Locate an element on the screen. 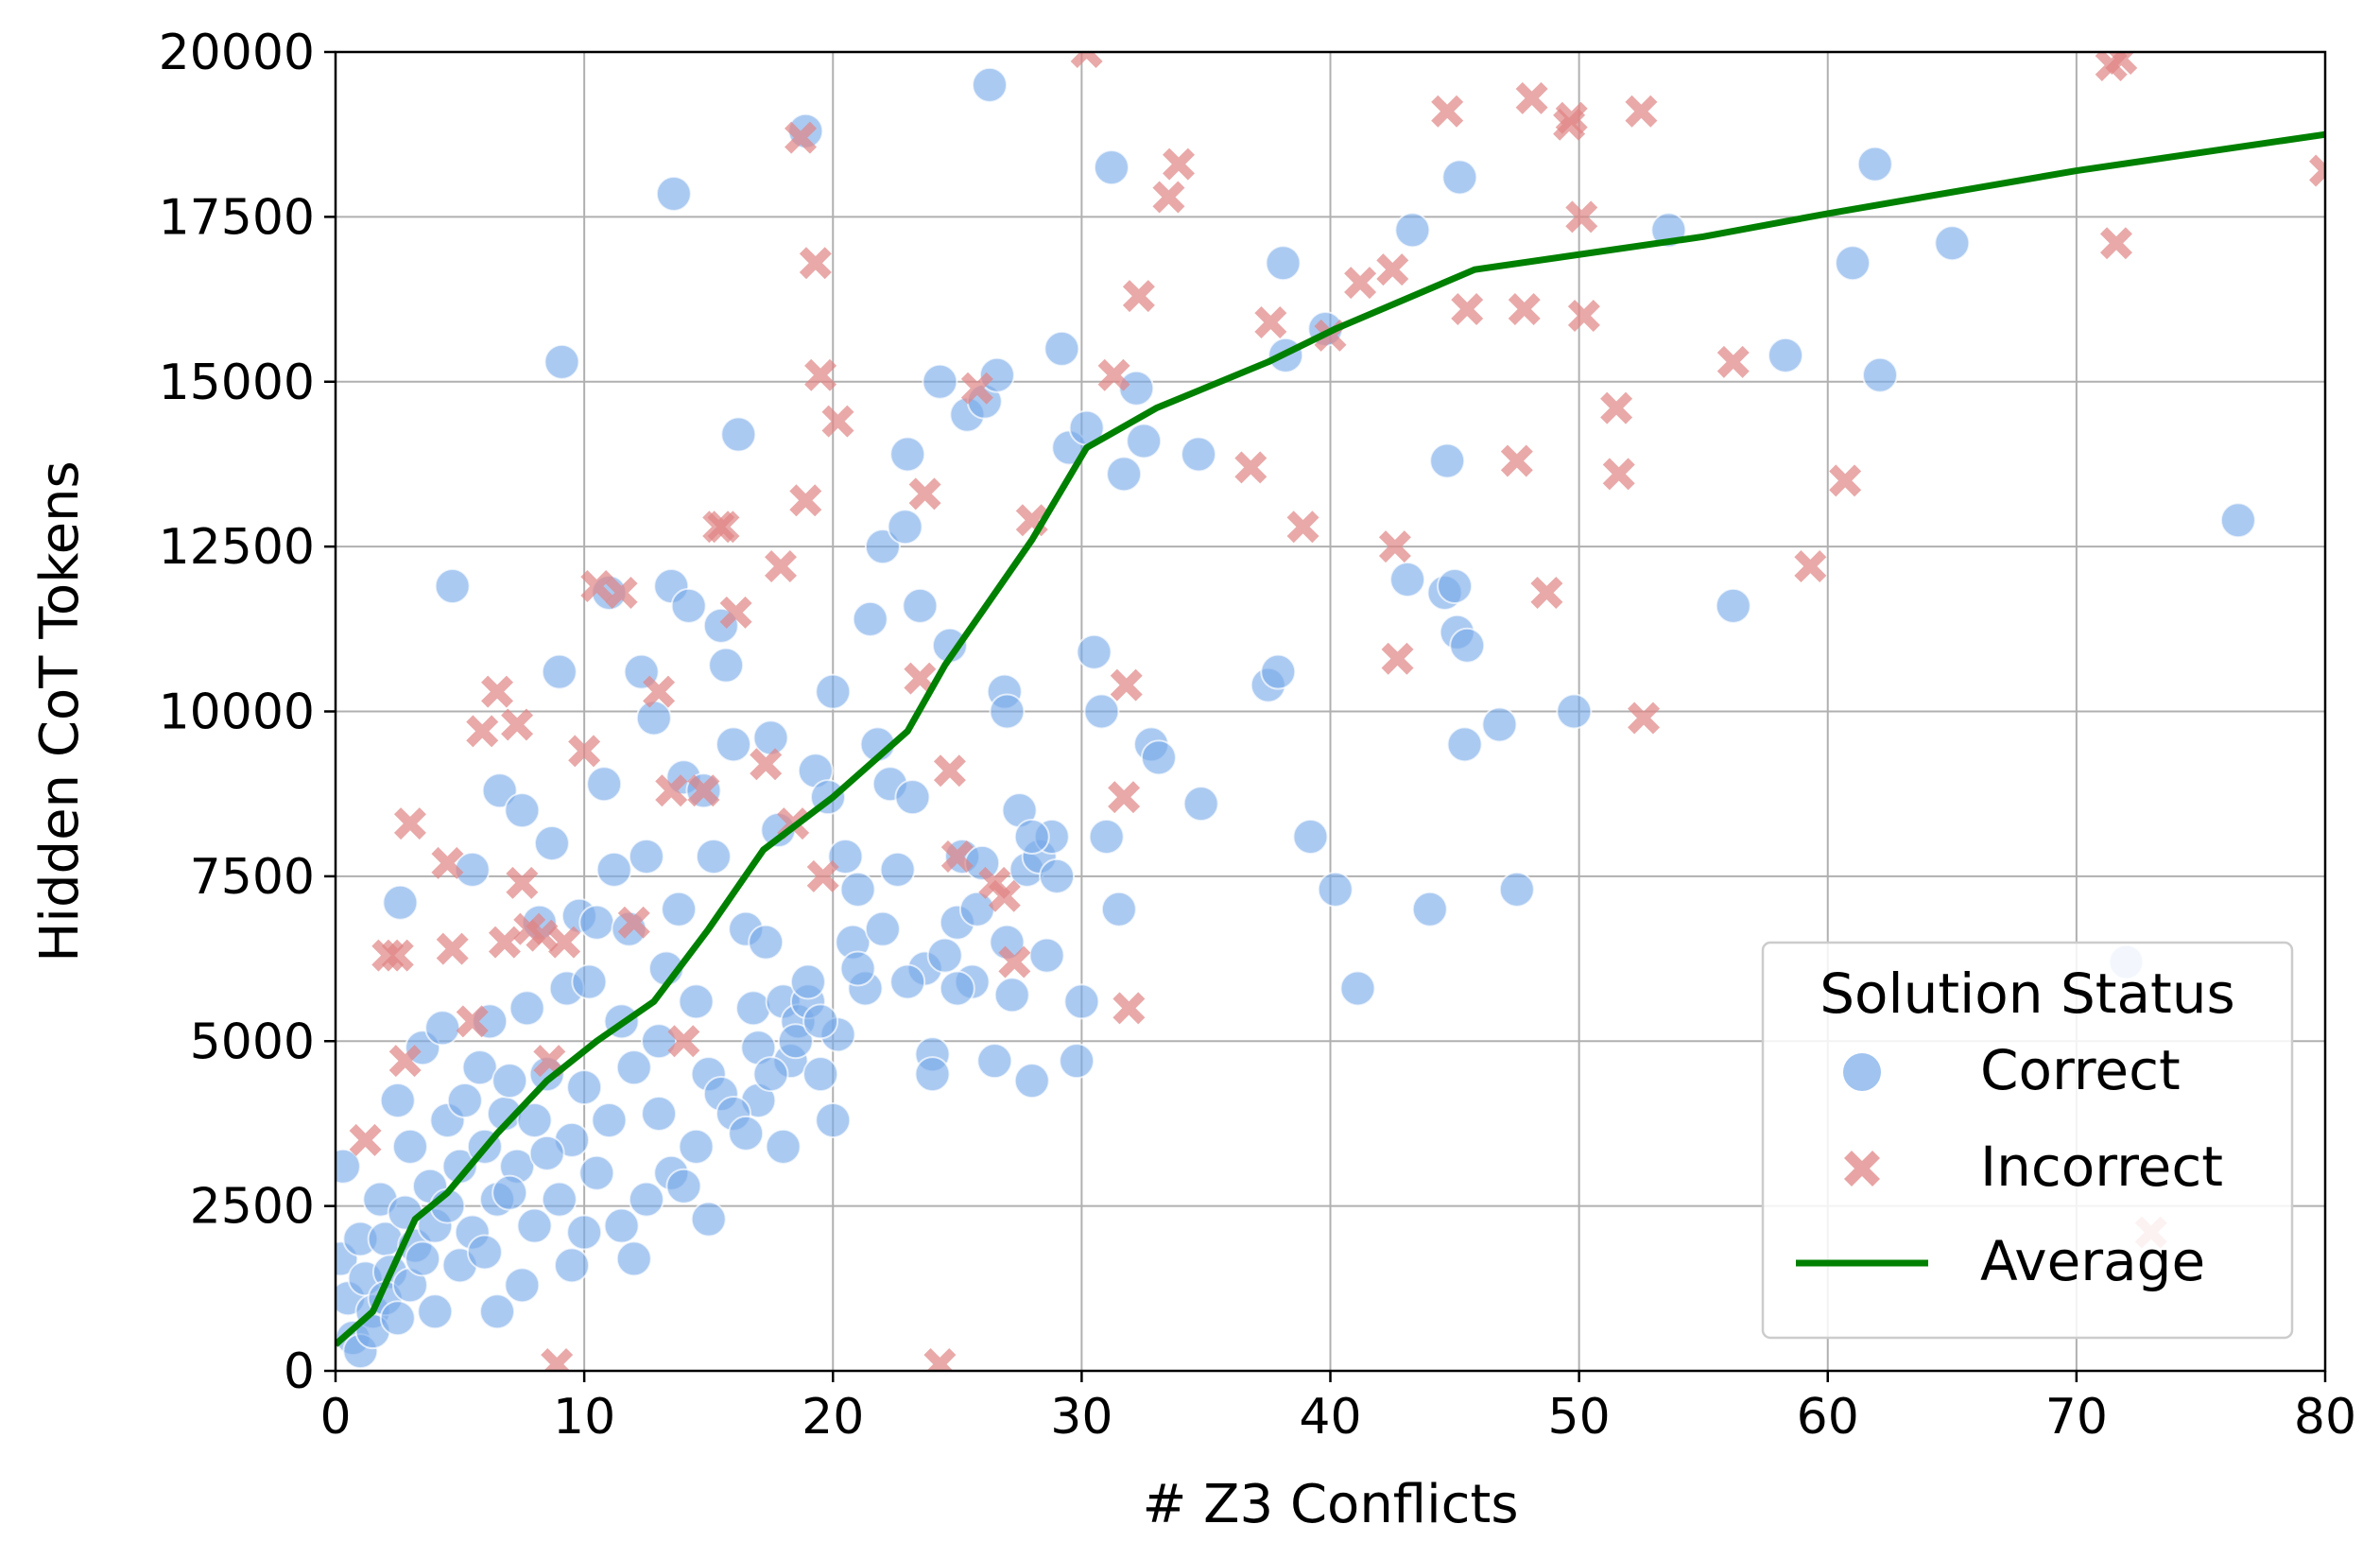 This screenshot has width=2380, height=1559. legend-entry-label: Incorrect is located at coordinates (2102, 1167).